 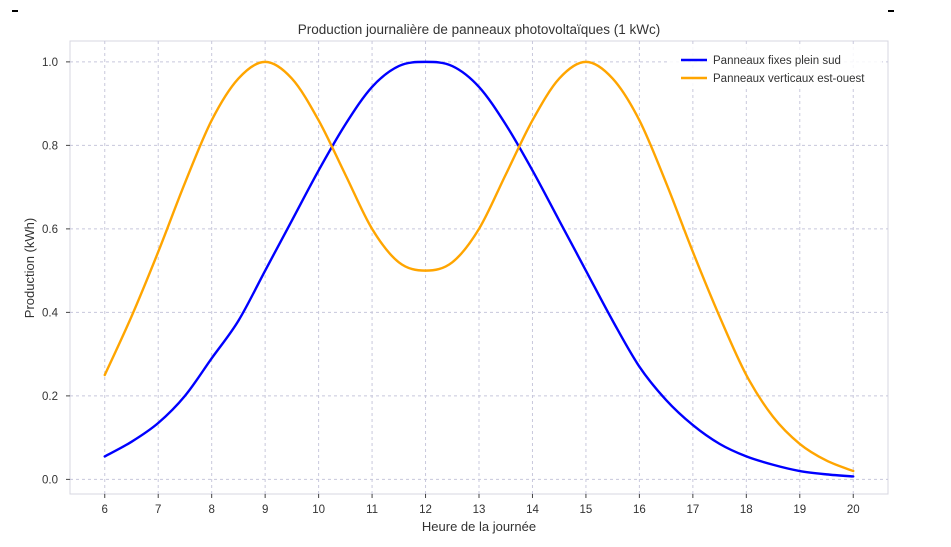 What do you see at coordinates (692, 510) in the screenshot?
I see `x-tick-label: 17` at bounding box center [692, 510].